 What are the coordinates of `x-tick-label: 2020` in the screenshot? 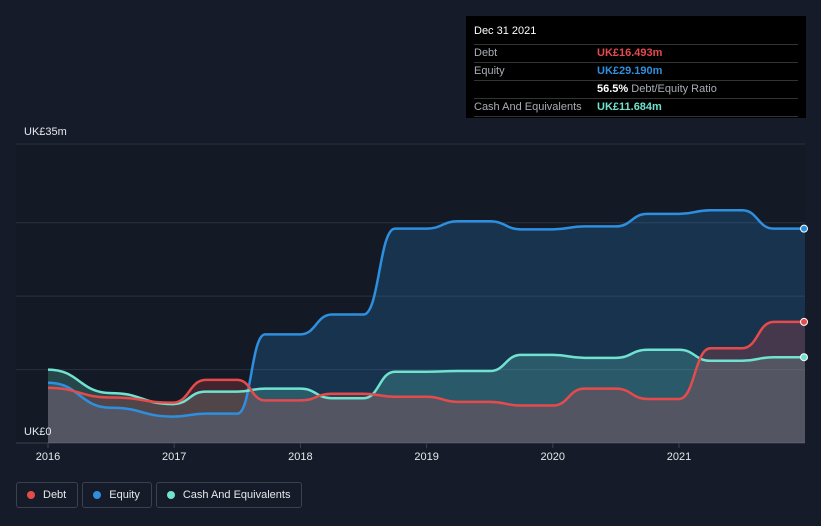 It's located at (553, 457).